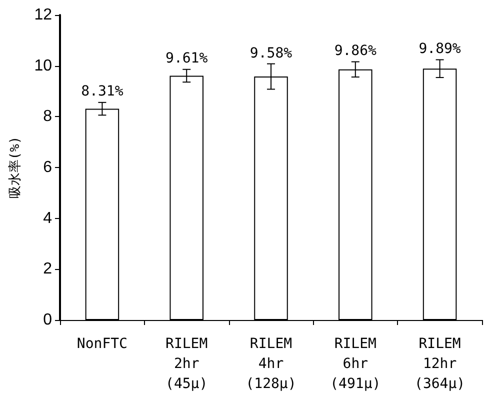 The image size is (497, 418). I want to click on x-tick-label: RILEM 12hr (364μ), so click(440, 364).